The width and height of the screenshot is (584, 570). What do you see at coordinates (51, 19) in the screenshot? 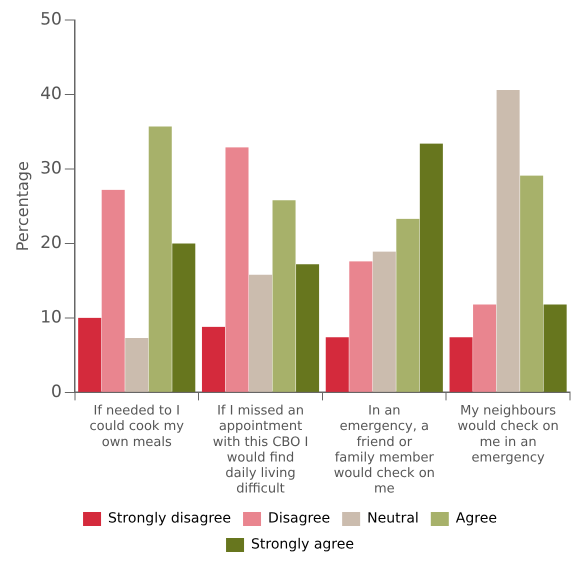
I see `y-tick-label: 50` at bounding box center [51, 19].